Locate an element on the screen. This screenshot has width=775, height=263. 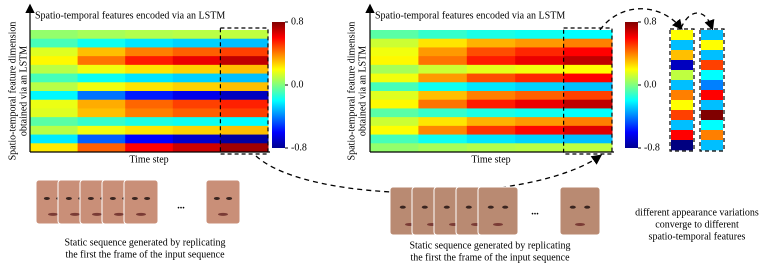
colorbar-tick-label: 0.8 is located at coordinates (650, 21).